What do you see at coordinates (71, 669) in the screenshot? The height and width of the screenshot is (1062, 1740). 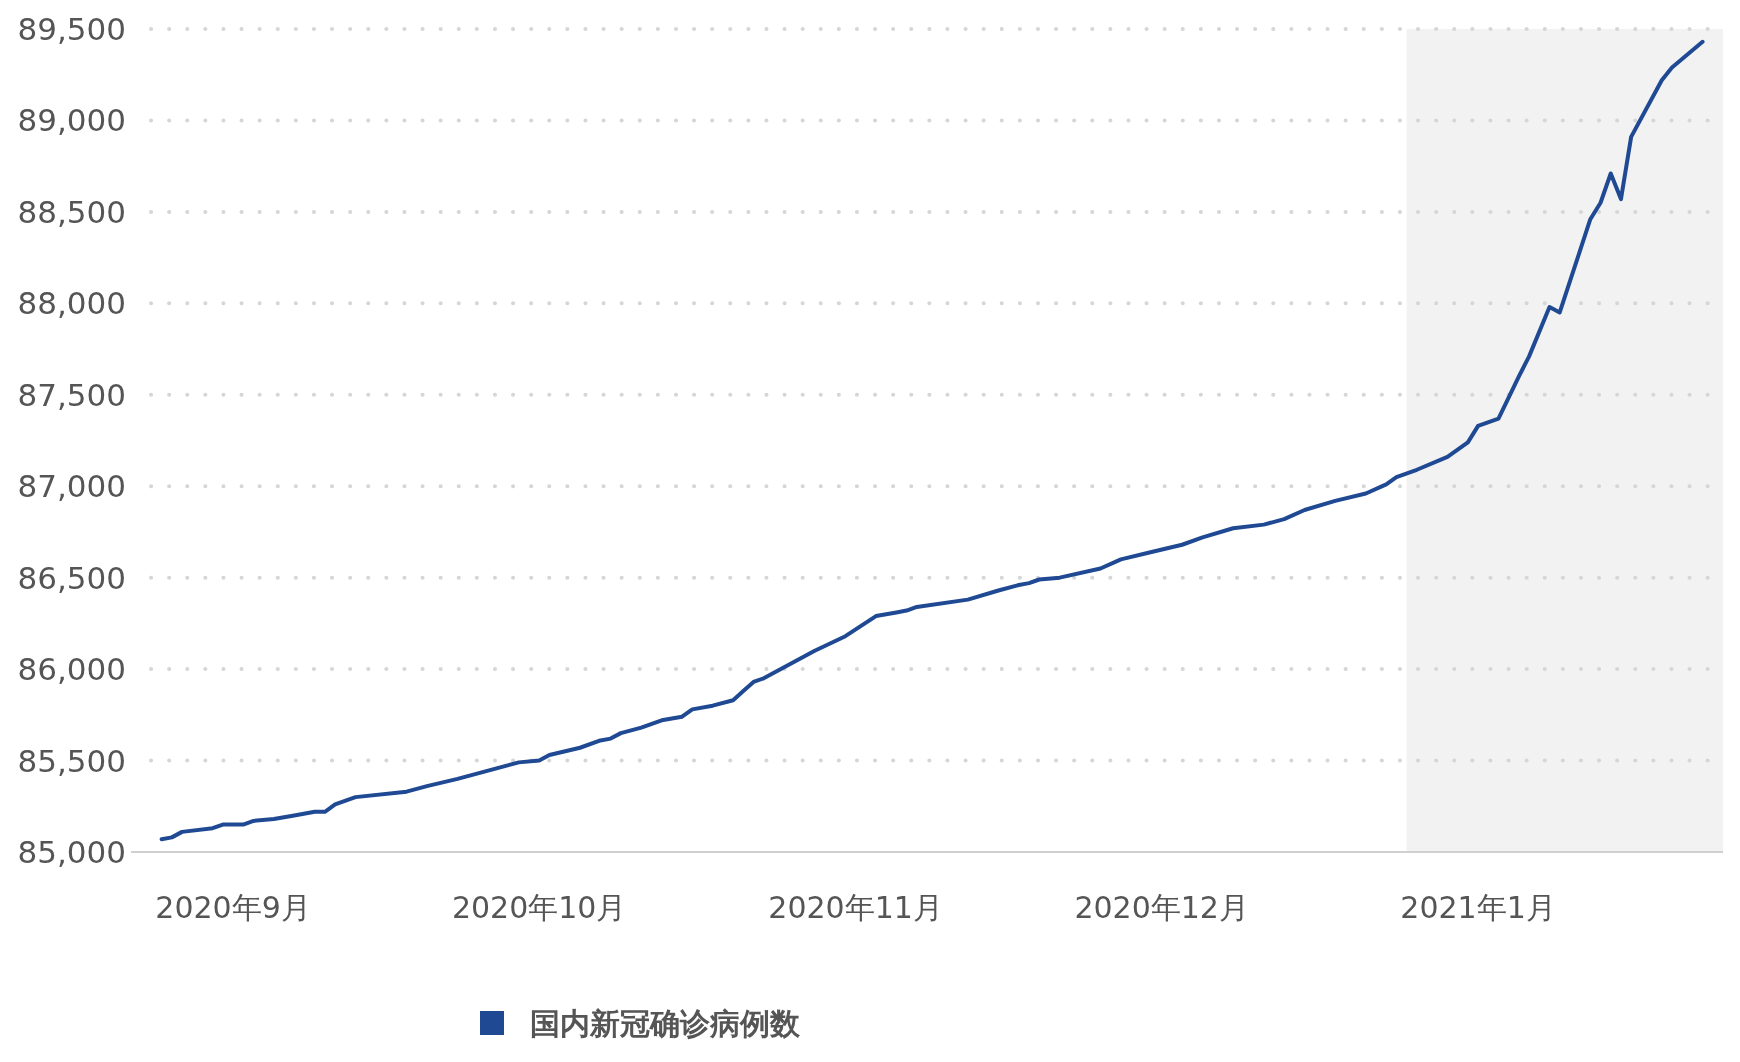 I see `y-tick-label: 86,000` at bounding box center [71, 669].